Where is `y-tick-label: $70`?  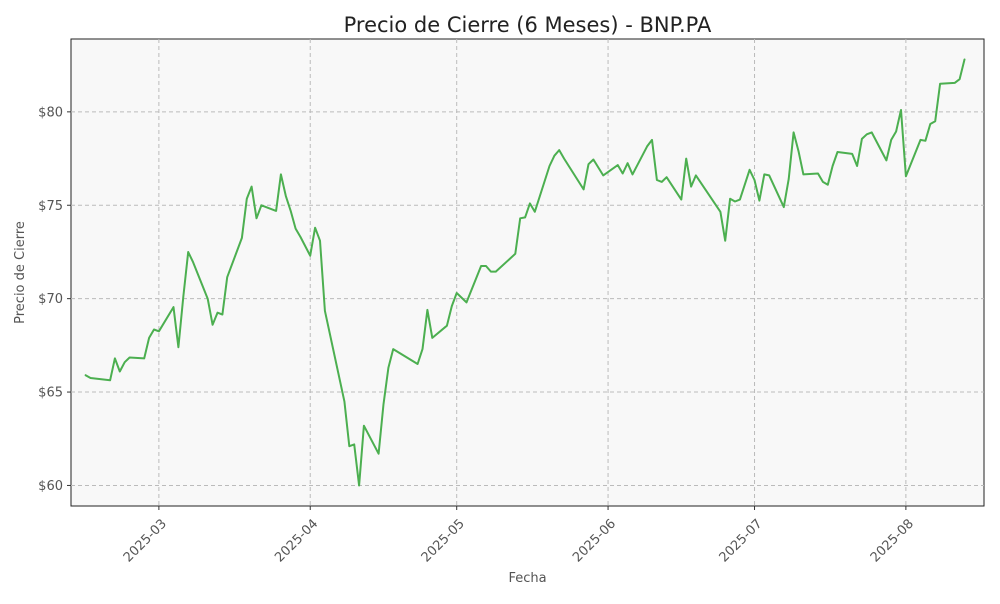
y-tick-label: $70 is located at coordinates (50, 299).